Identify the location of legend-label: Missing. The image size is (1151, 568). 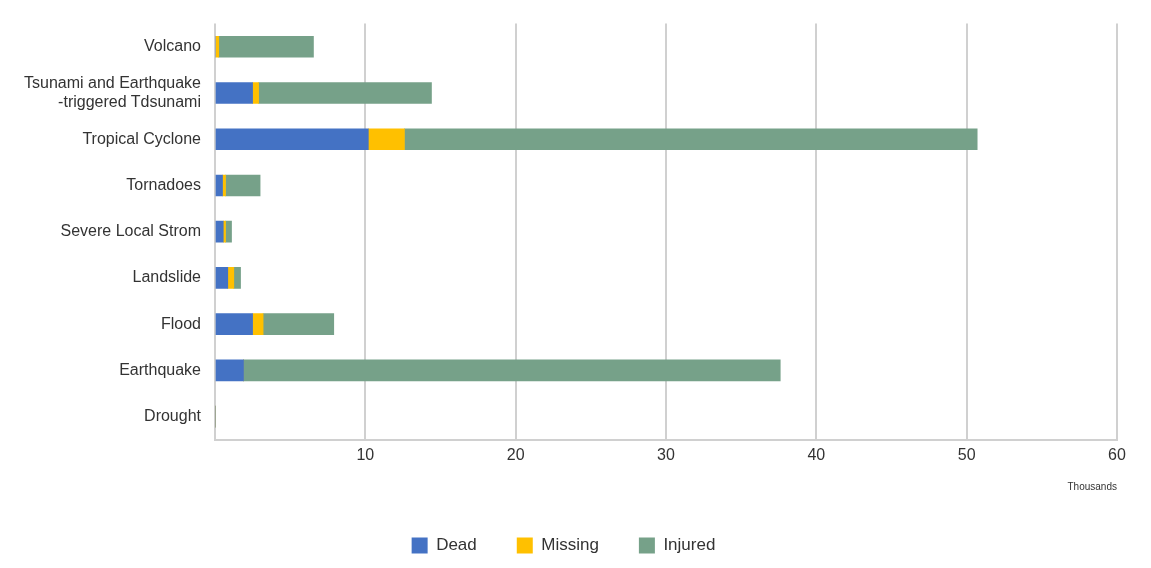
(570, 545).